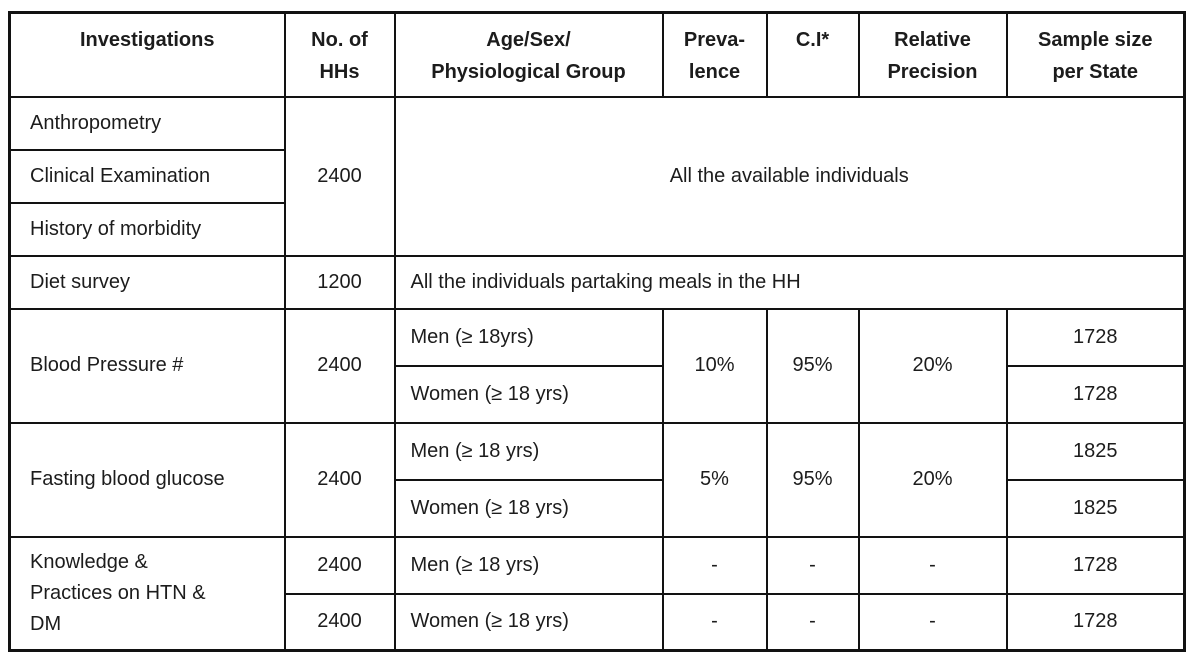 This screenshot has width=1193, height=665. What do you see at coordinates (1095, 622) in the screenshot?
I see `cell-knowledge-practices-sample-women: 1728` at bounding box center [1095, 622].